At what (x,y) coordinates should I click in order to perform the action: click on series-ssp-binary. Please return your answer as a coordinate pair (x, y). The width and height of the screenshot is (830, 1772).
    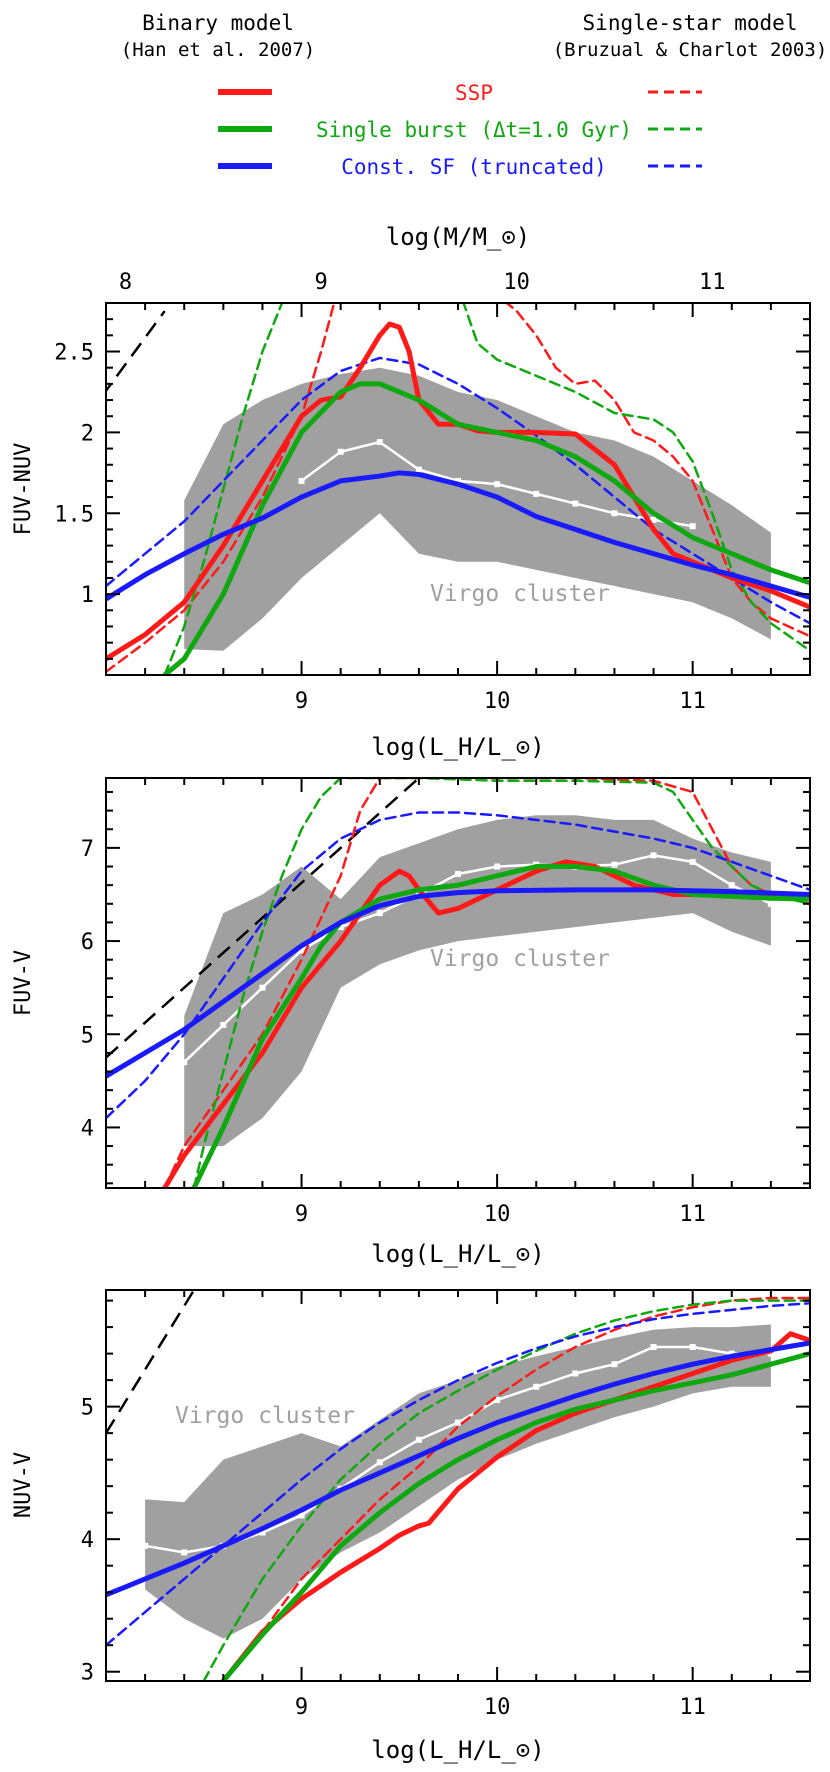
    Looking at the image, I should click on (515, 1506).